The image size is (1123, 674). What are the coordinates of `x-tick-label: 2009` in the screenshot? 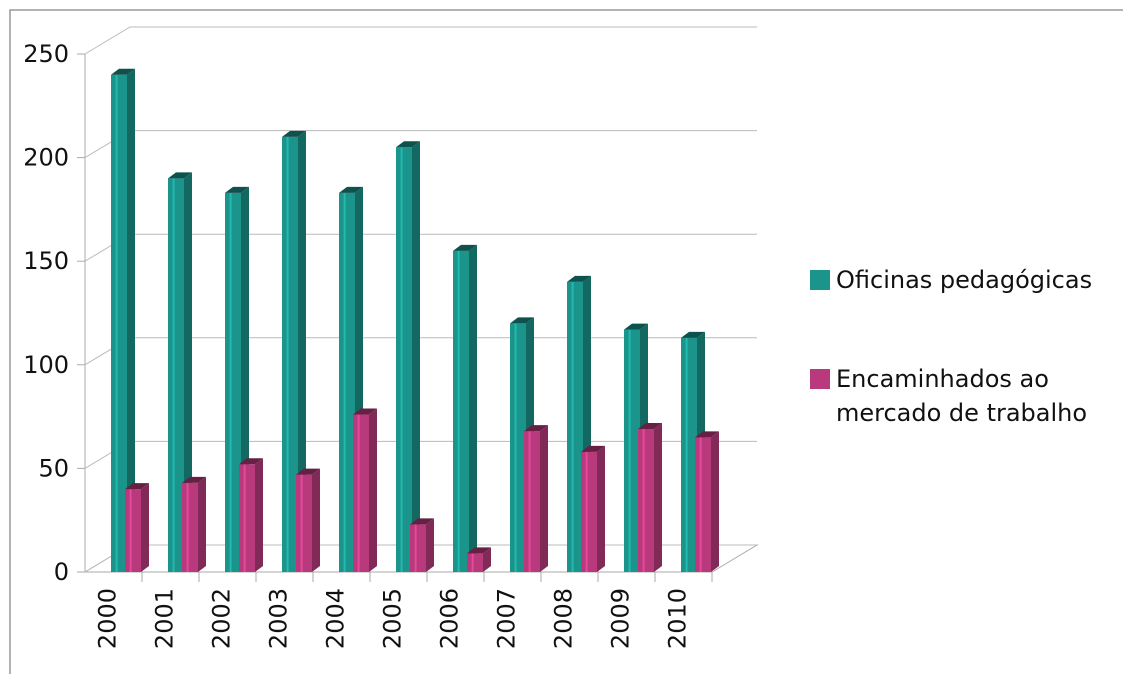 It's located at (621, 618).